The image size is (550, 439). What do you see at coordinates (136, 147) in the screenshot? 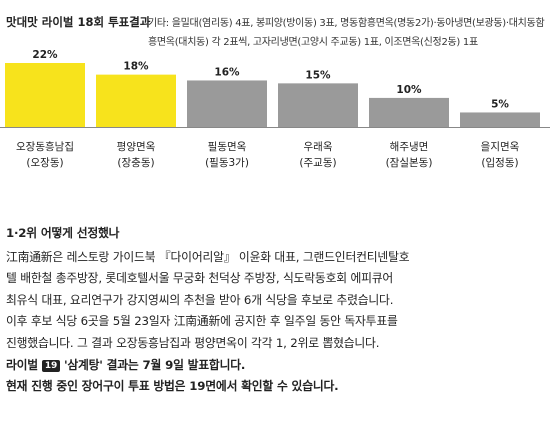
I see `category-label: 평양면옥` at bounding box center [136, 147].